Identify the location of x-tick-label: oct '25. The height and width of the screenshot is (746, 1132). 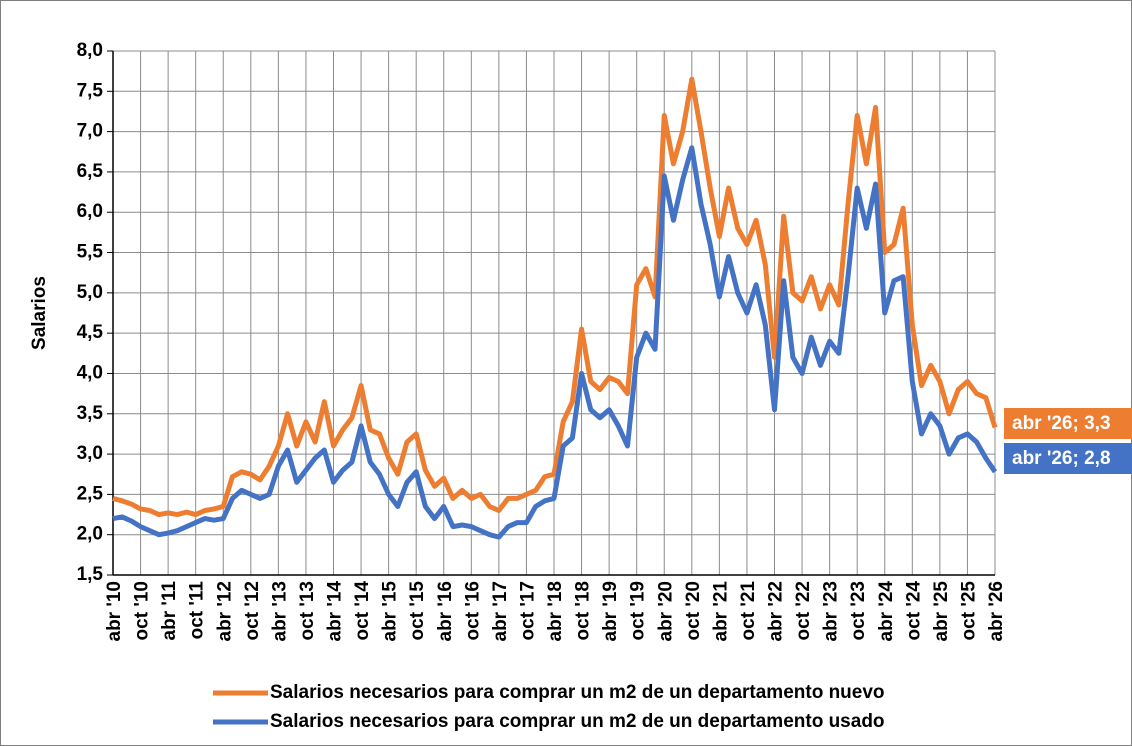
(968, 611).